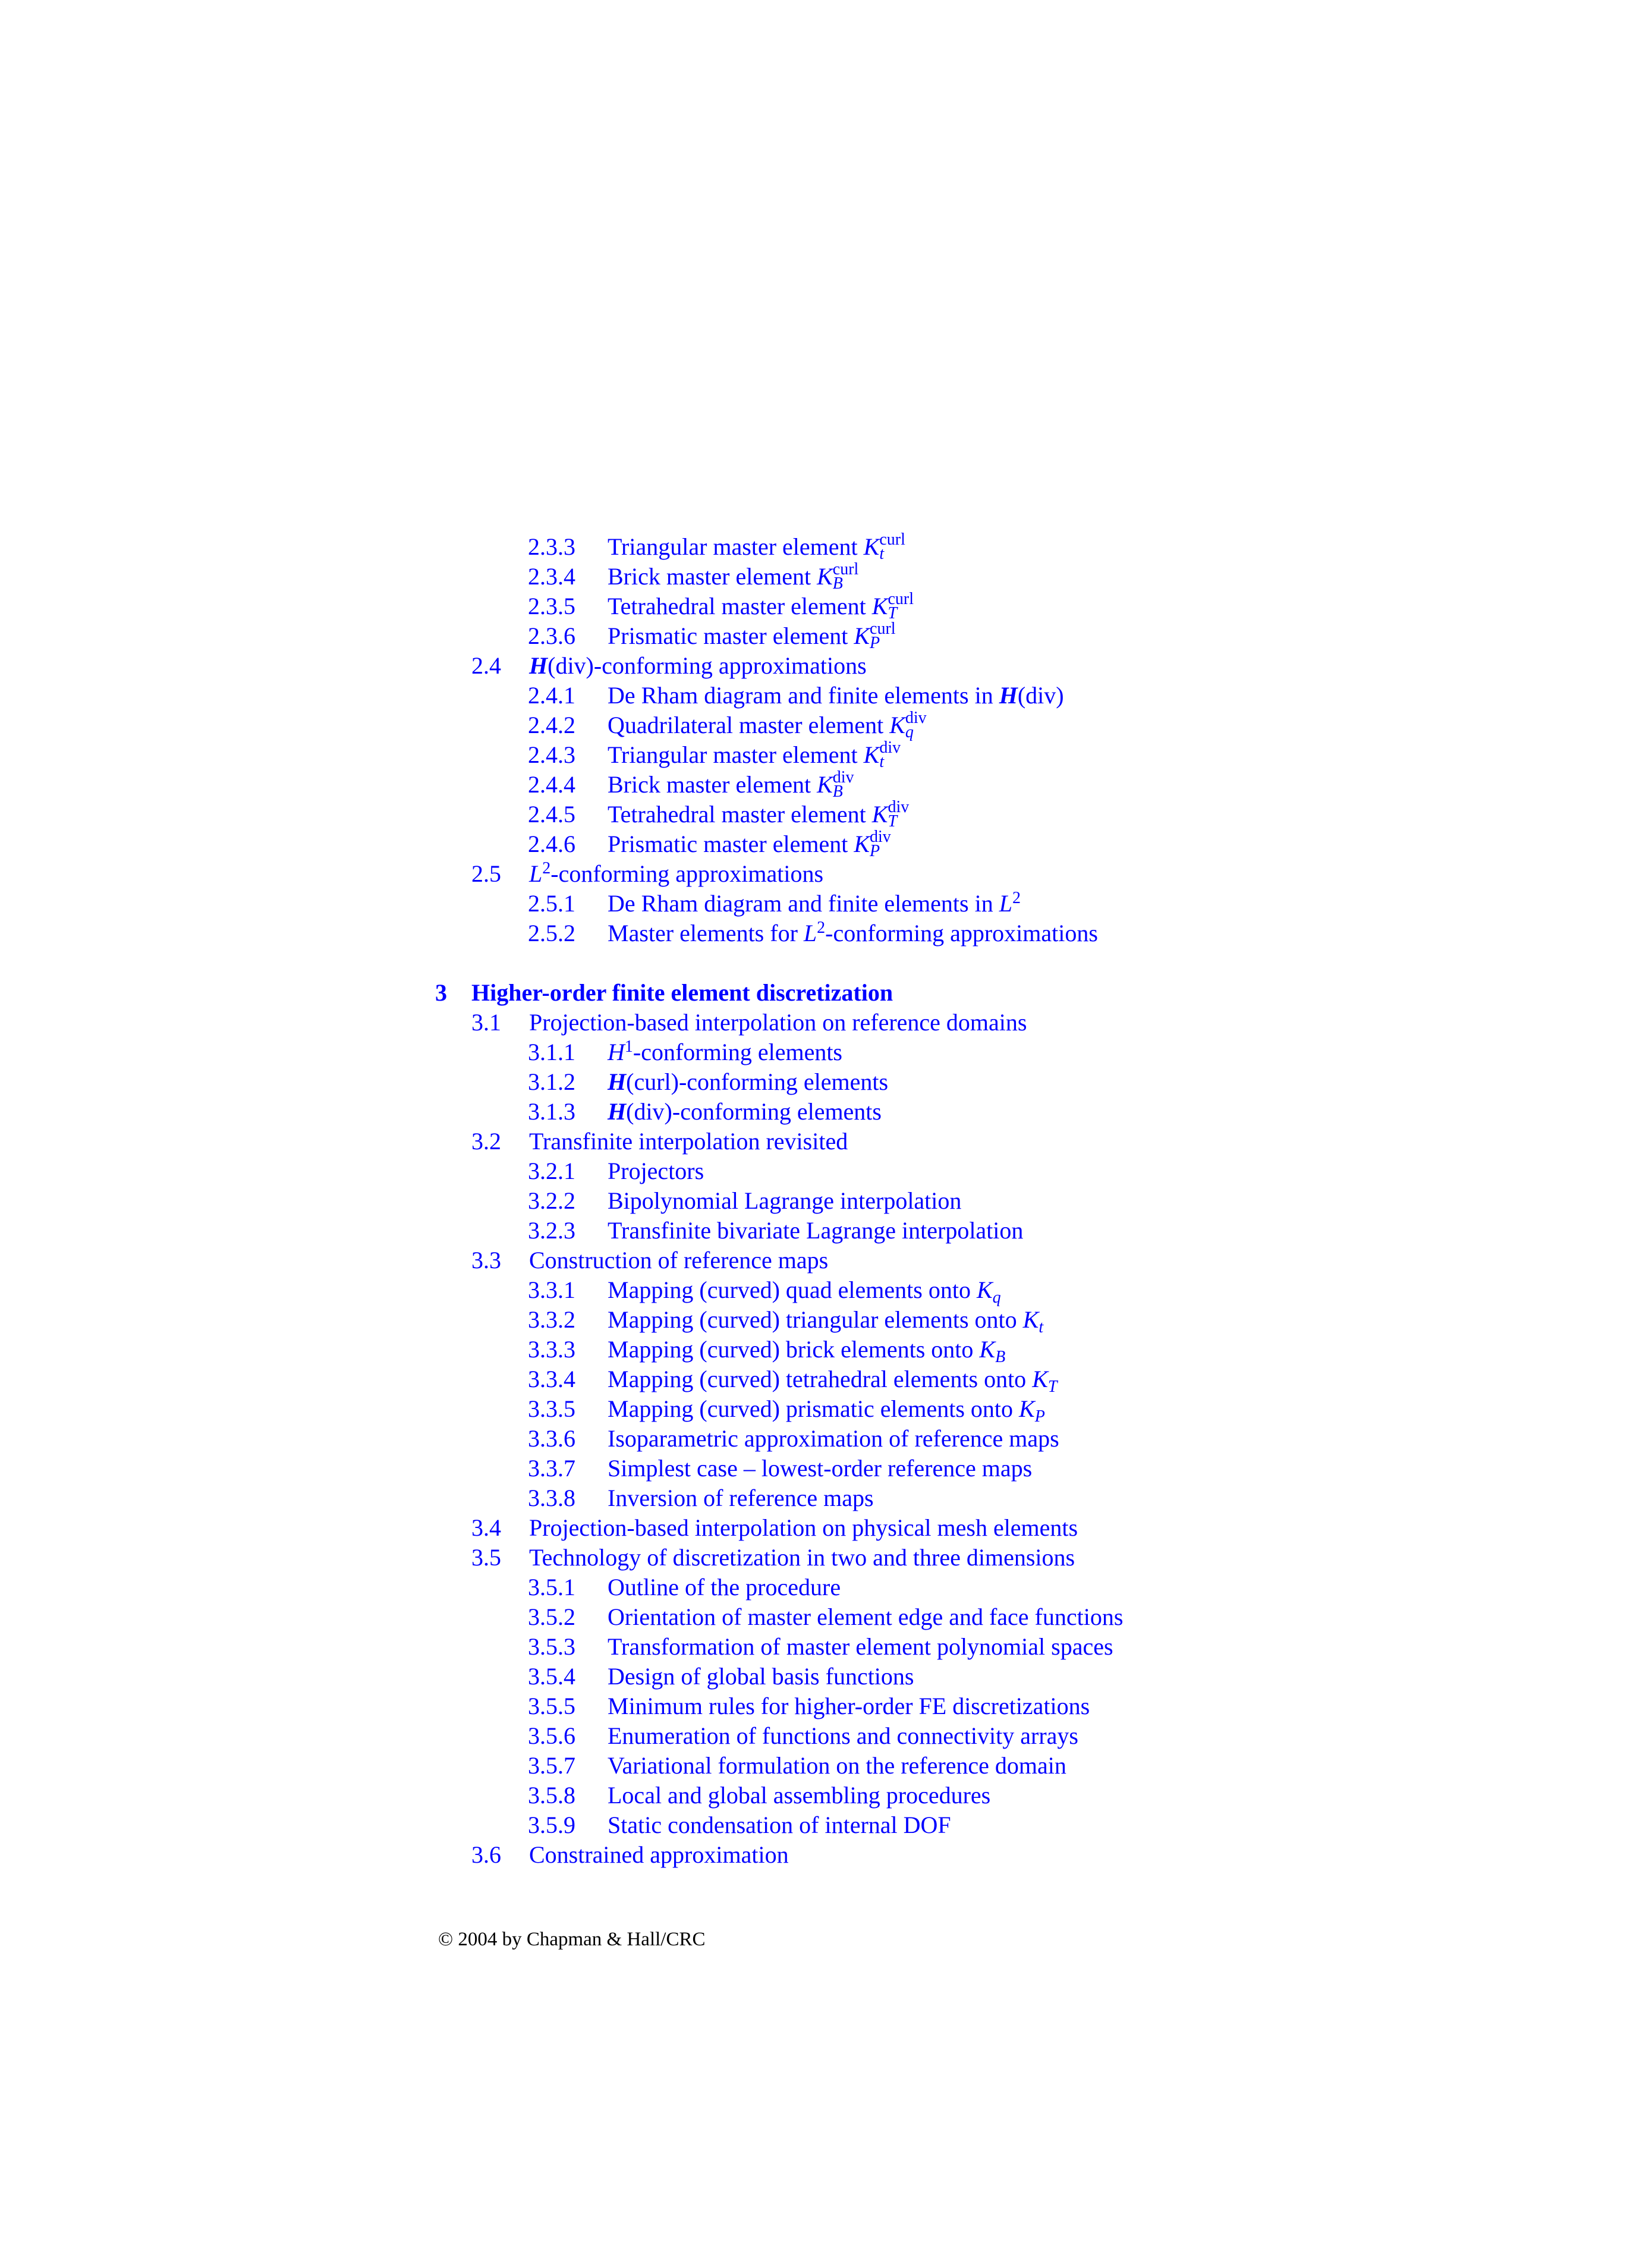 The image size is (1652, 2264). I want to click on title-text: (div), so click(1040, 695).